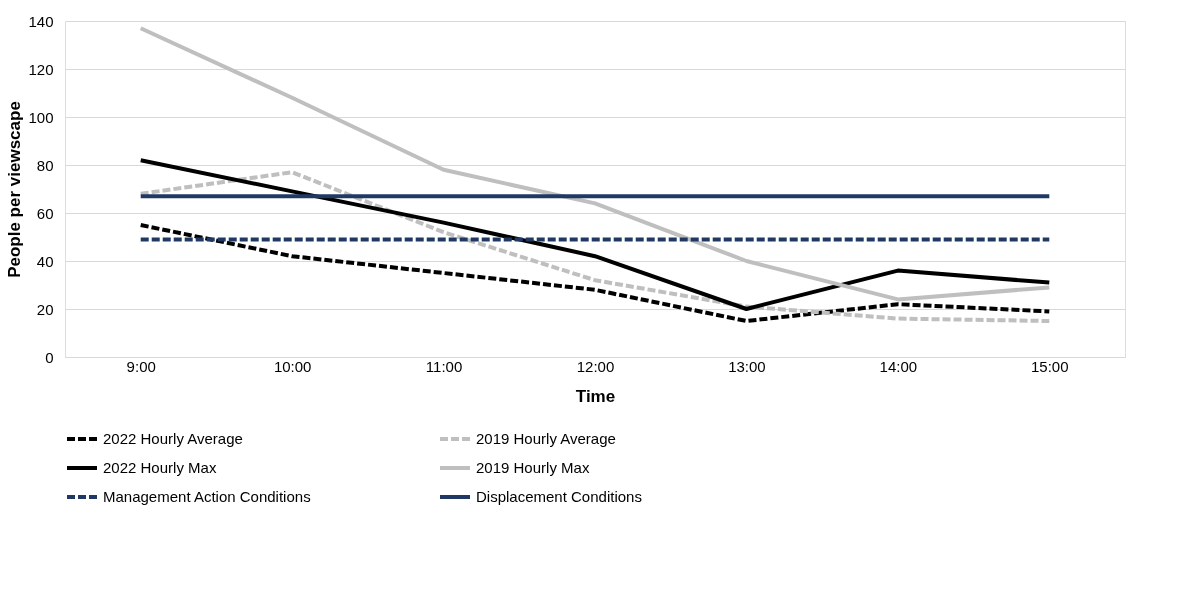 The height and width of the screenshot is (601, 1180). Describe the element at coordinates (292, 366) in the screenshot. I see `x-tick-label: 10:00` at that location.